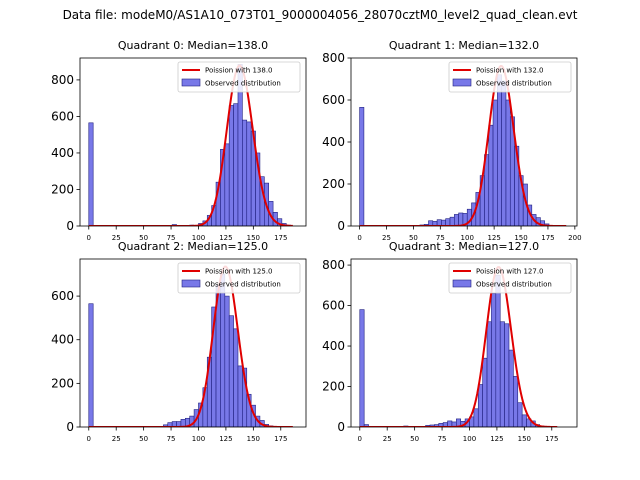 The height and width of the screenshot is (480, 640). I want to click on quadrant-0-plot-area, so click(190, 145).